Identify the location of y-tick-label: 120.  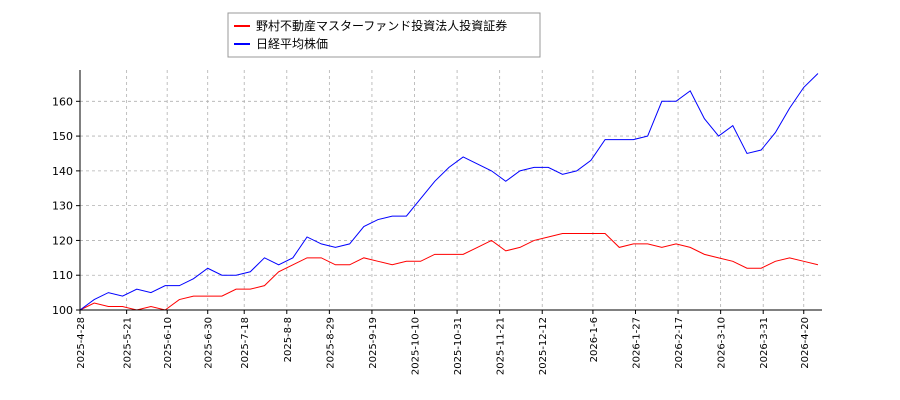
(62, 240).